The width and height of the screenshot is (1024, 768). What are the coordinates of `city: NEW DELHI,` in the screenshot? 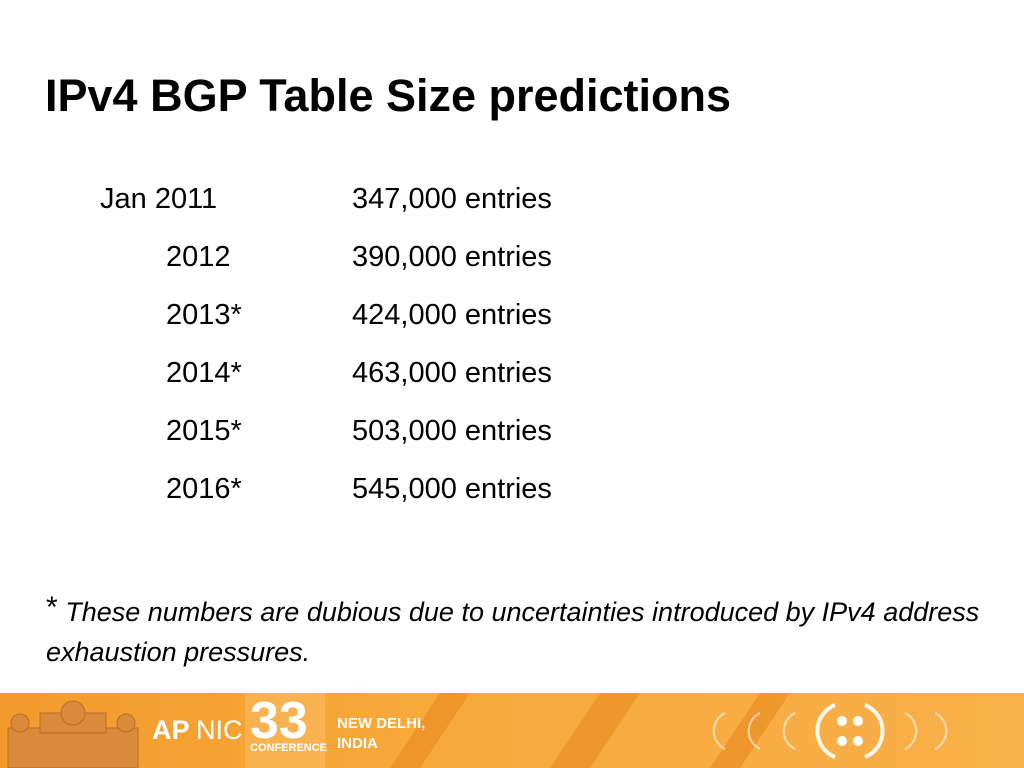 It's located at (381, 723).